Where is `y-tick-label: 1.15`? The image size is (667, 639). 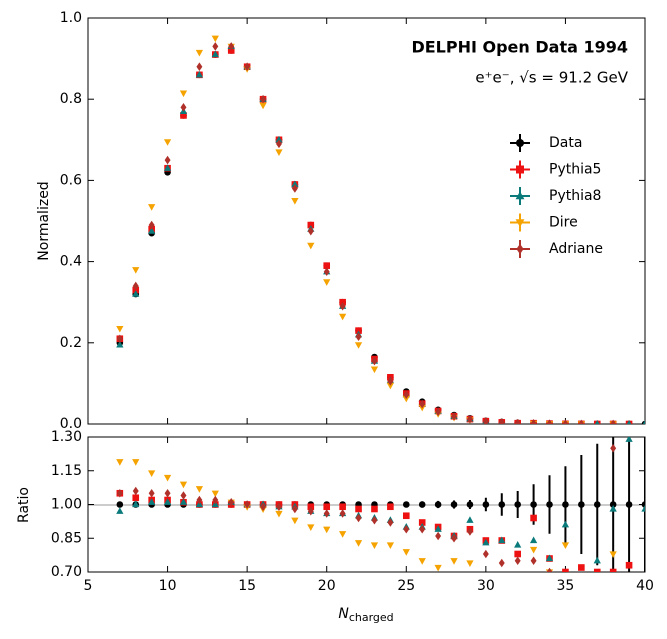 y-tick-label: 1.15 is located at coordinates (66, 471).